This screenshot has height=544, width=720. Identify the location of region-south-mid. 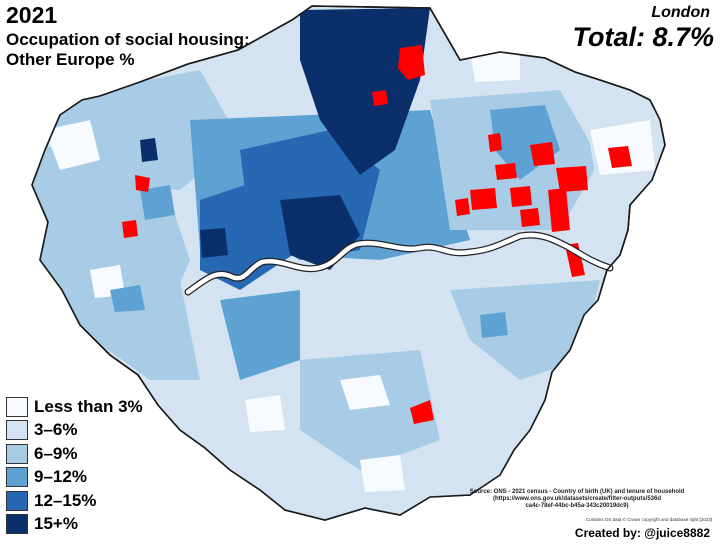
(370, 410).